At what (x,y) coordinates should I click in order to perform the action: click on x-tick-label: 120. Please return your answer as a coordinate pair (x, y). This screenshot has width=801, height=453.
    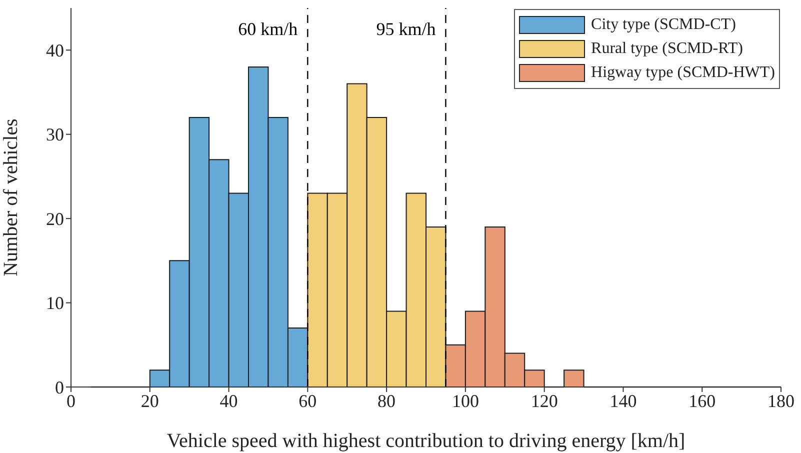
    Looking at the image, I should click on (544, 400).